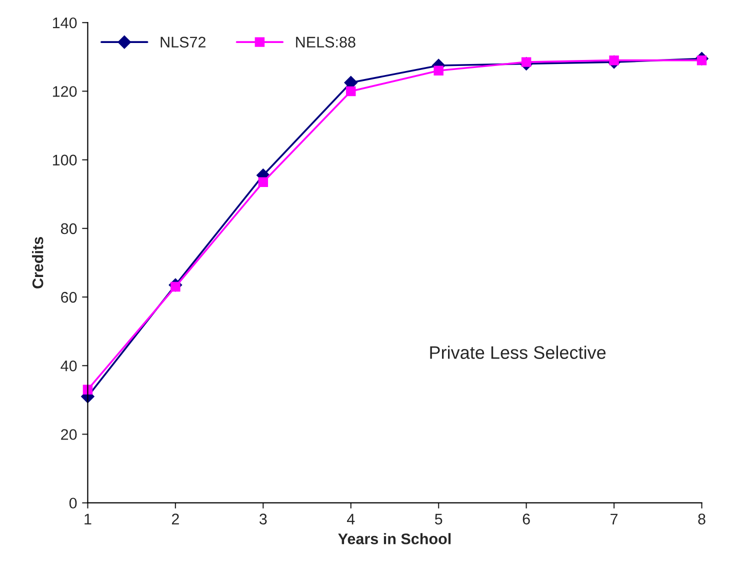  I want to click on x-tick-label: 1, so click(88, 519).